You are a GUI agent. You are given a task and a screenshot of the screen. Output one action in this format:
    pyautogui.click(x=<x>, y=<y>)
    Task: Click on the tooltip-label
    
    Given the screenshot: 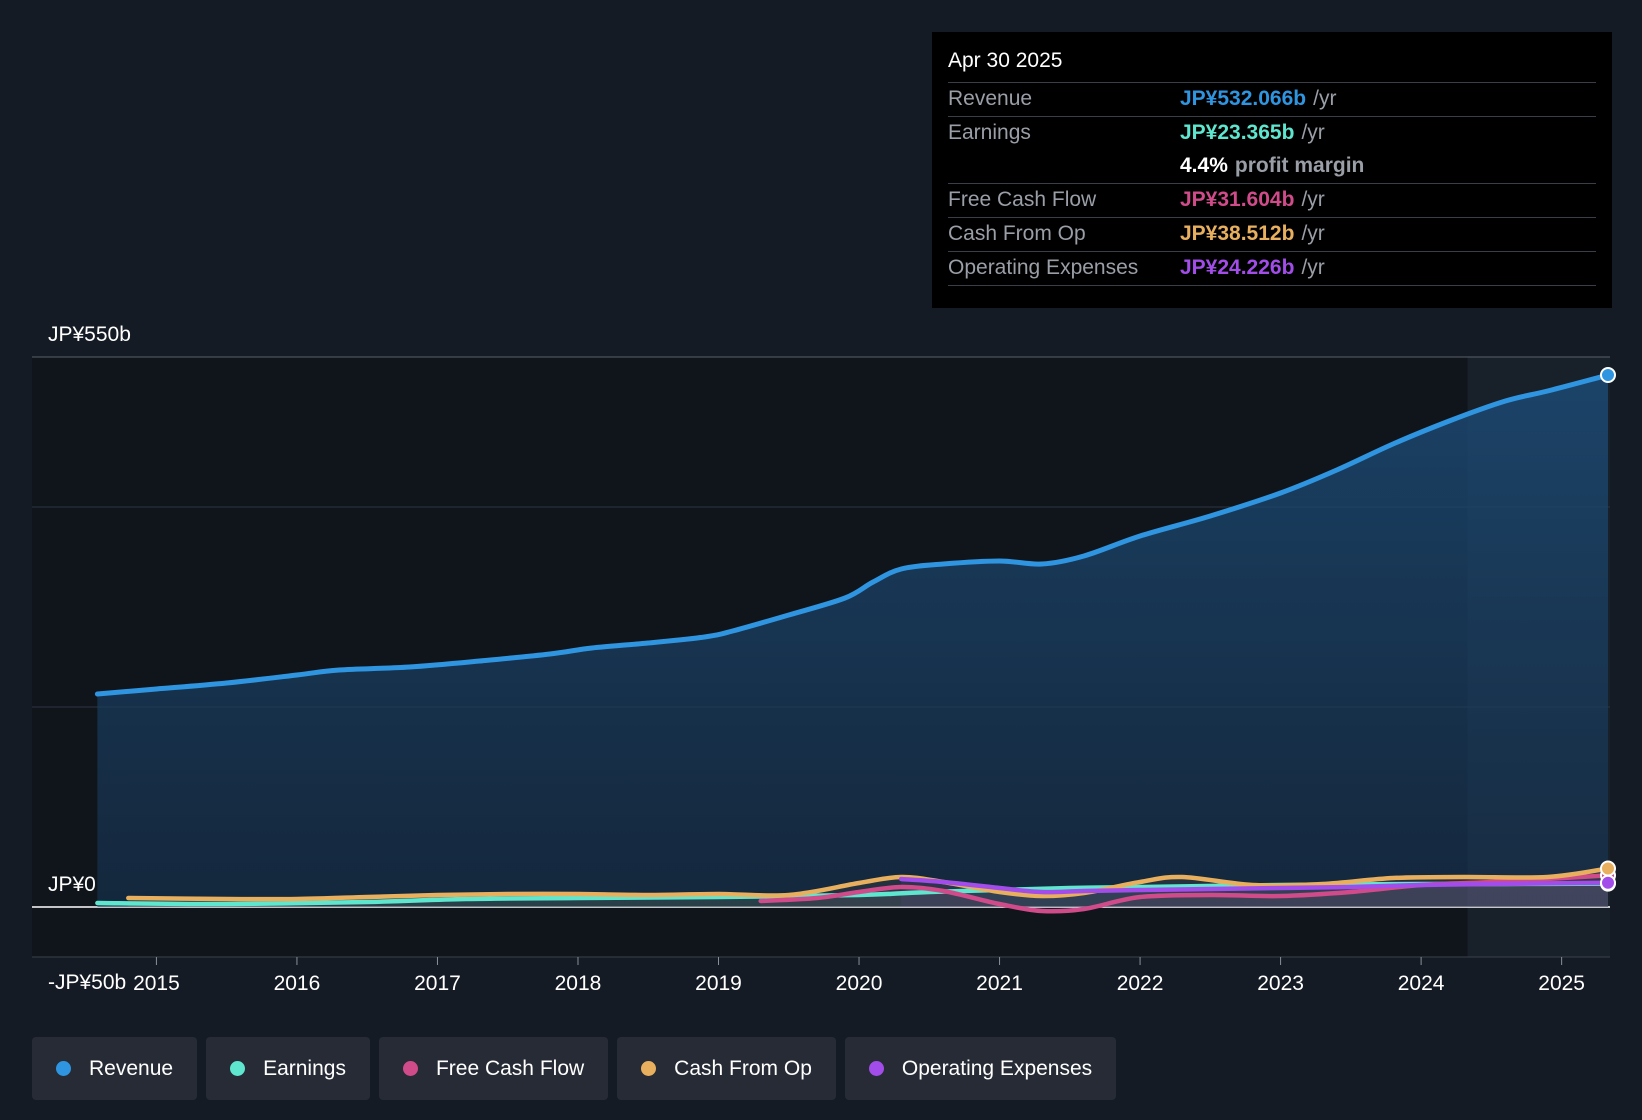 What is the action you would take?
    pyautogui.click(x=1064, y=166)
    